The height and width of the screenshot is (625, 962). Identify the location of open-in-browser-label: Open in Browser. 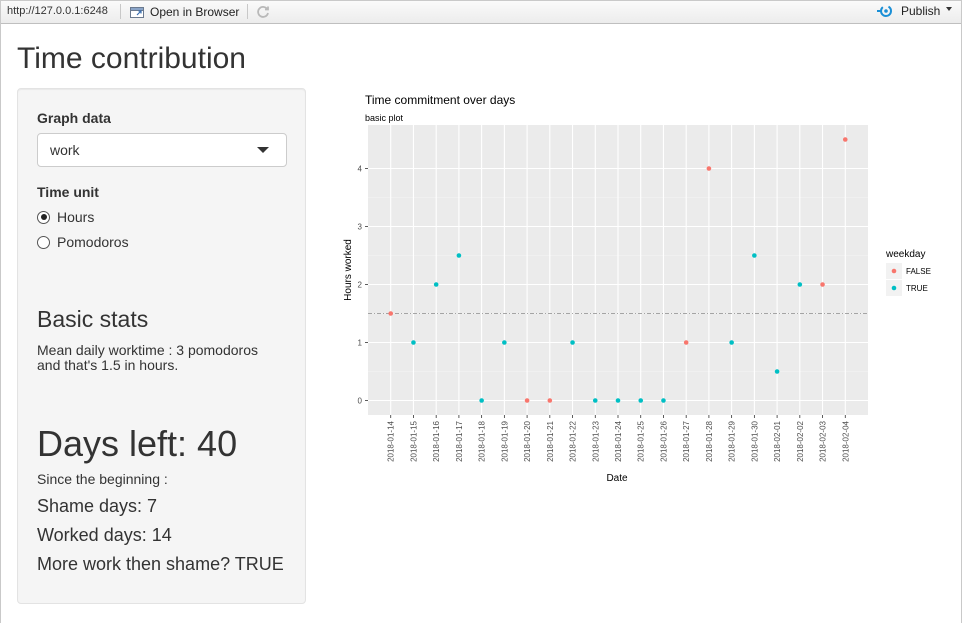
(195, 12).